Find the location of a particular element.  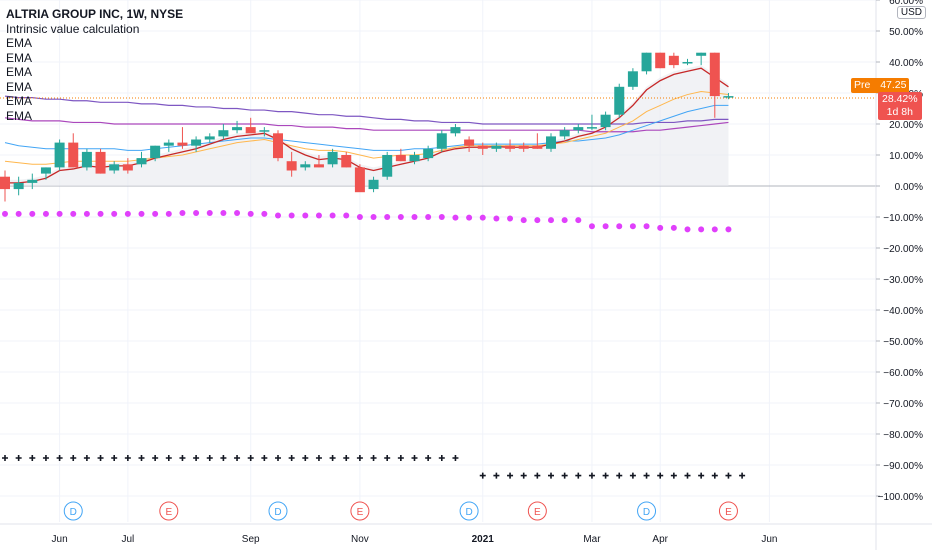

price-tick-label: 0.00% is located at coordinates (909, 187).